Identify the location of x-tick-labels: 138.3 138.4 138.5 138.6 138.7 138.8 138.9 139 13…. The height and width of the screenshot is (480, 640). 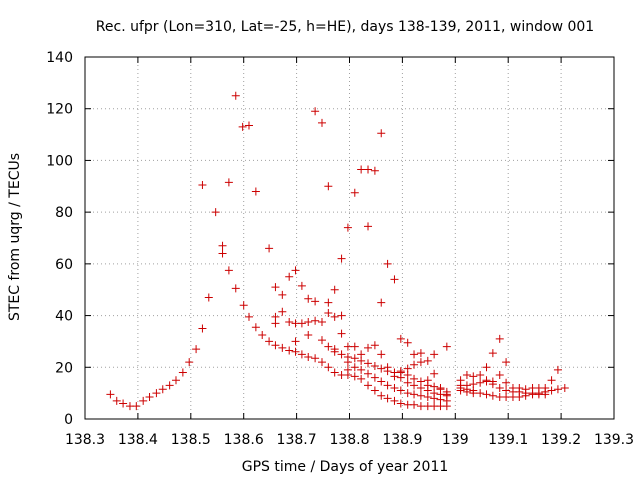
(349, 440).